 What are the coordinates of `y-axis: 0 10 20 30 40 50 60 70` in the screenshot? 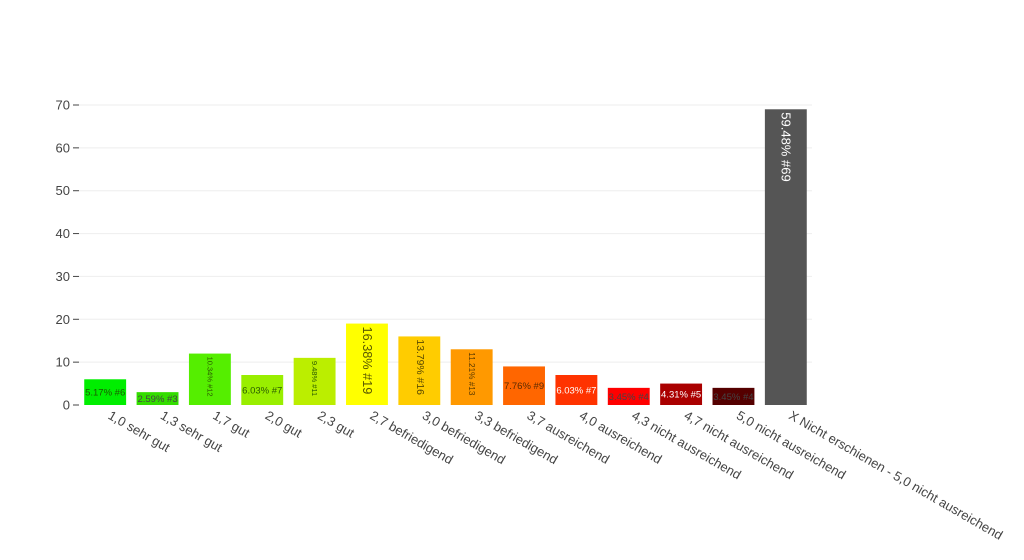 It's located at (67, 255).